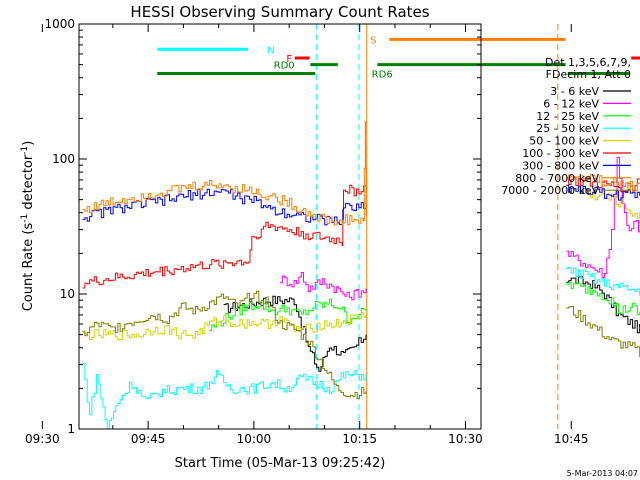 This screenshot has height=480, width=640. Describe the element at coordinates (550, 190) in the screenshot. I see `legend-label-8: 7000 - 20000 keV` at that location.